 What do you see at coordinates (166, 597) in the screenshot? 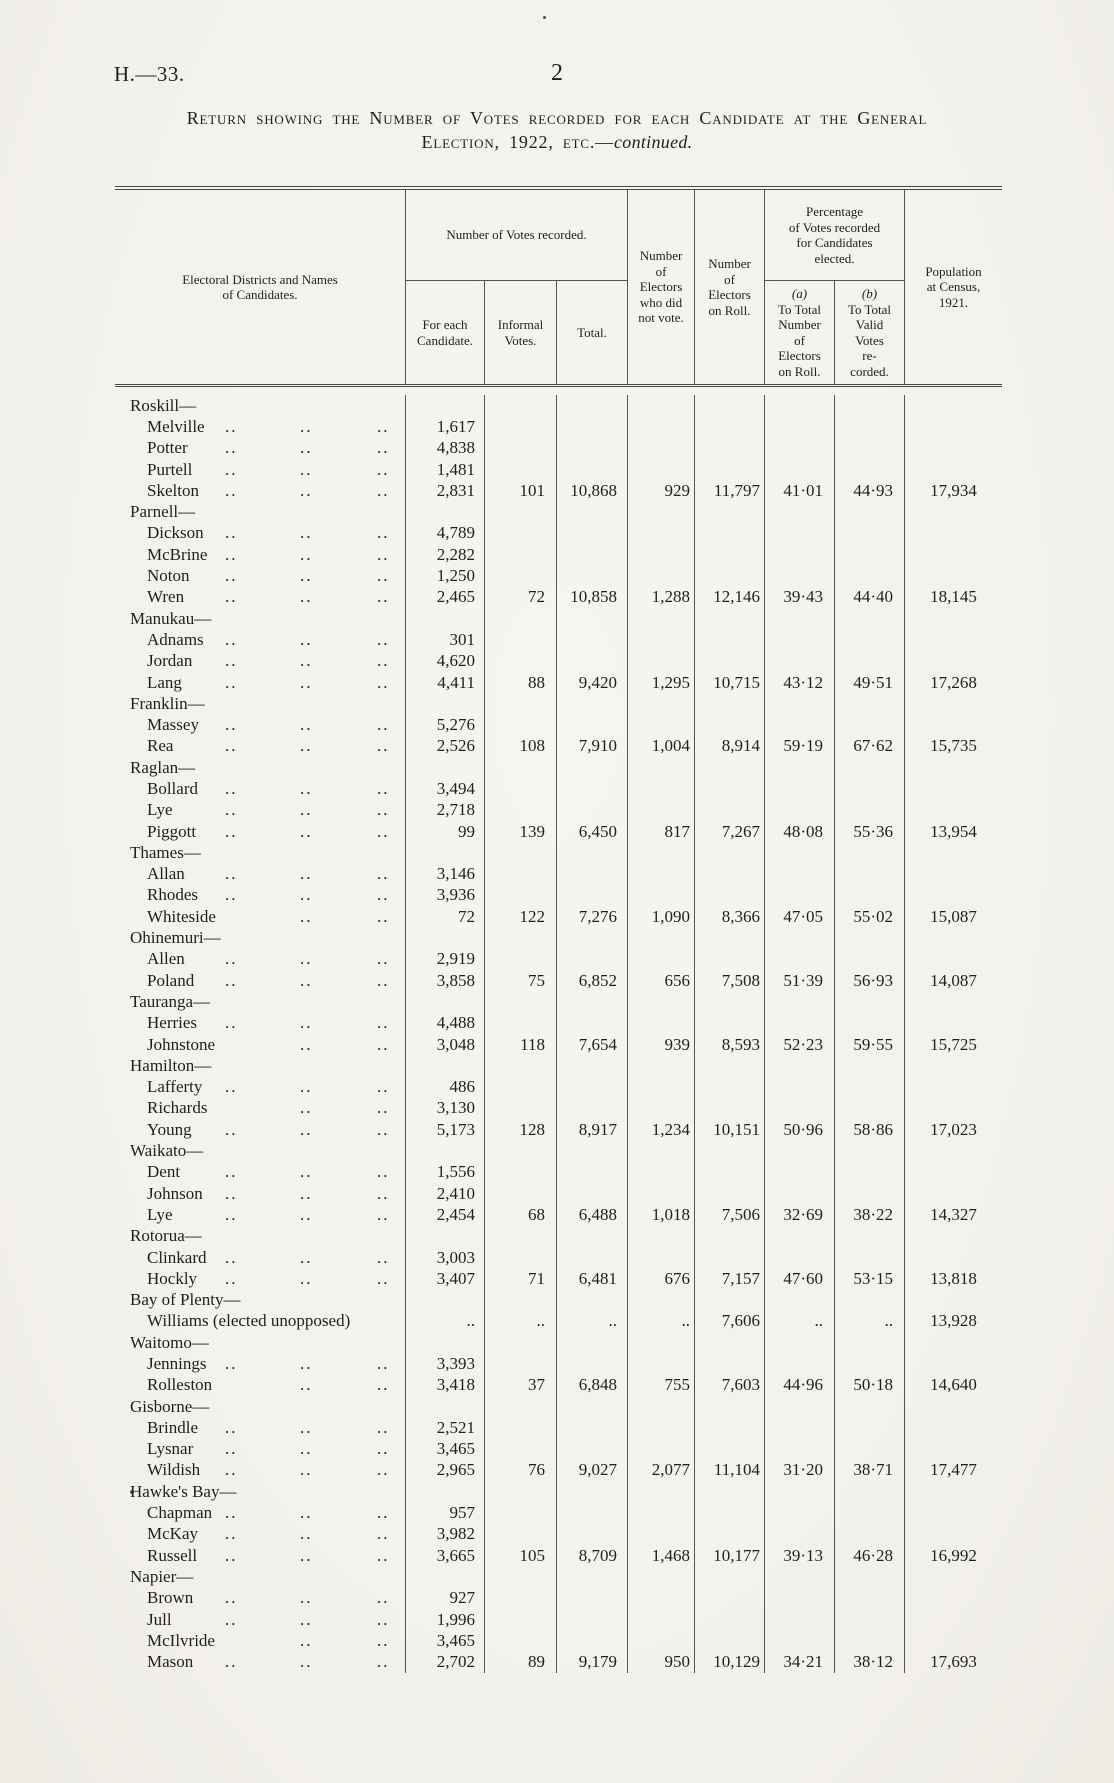
I see `candidate-name: Wren` at bounding box center [166, 597].